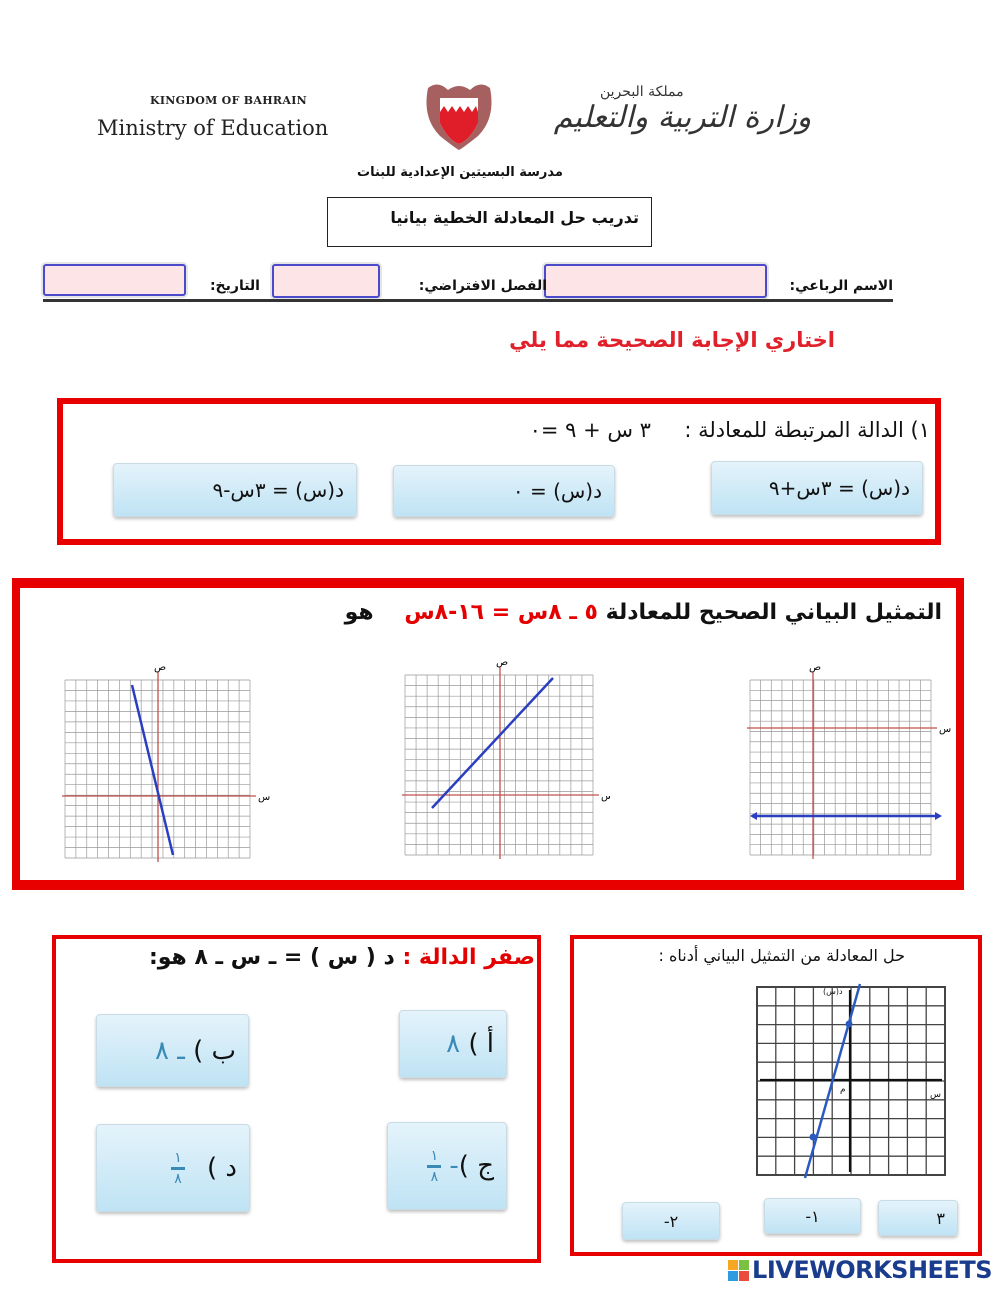 The height and width of the screenshot is (1291, 1000). I want to click on option-letter: ب ), so click(214, 1050).